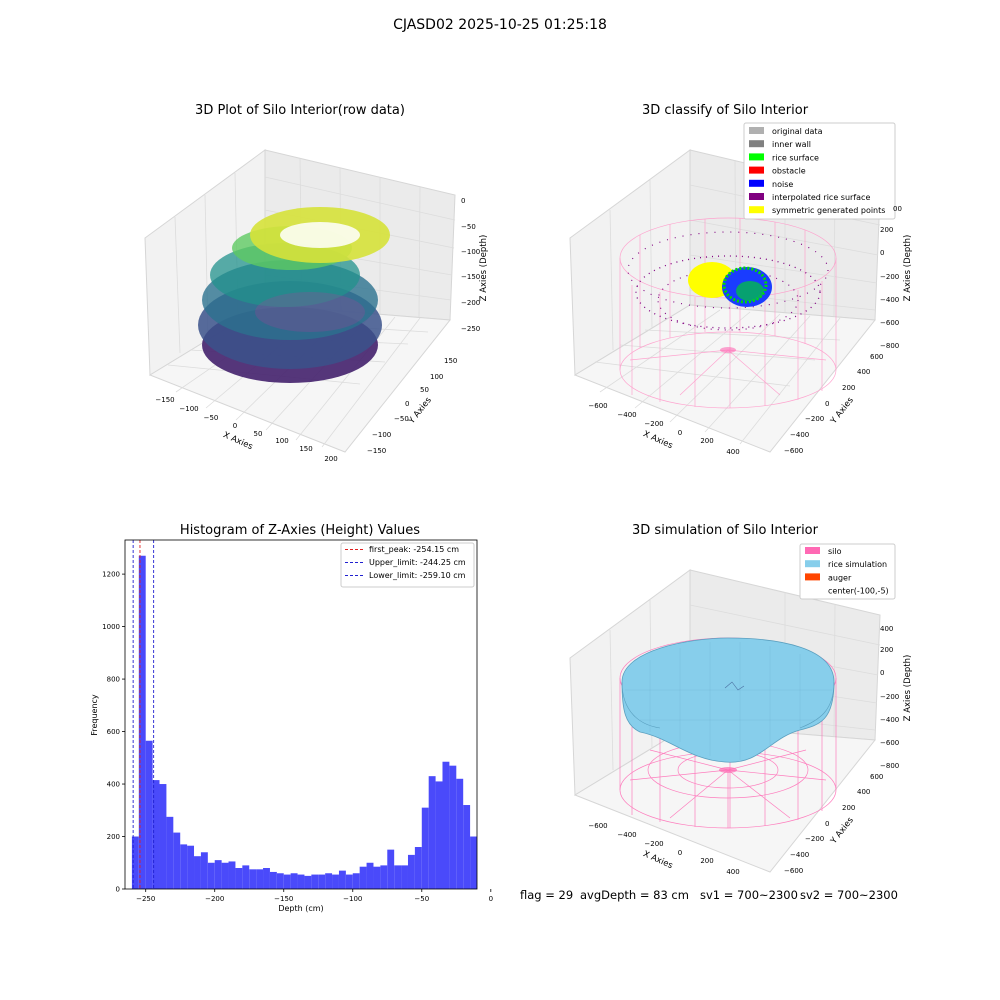  Describe the element at coordinates (463, 201) in the screenshot. I see `p1-ztick: 0` at that location.